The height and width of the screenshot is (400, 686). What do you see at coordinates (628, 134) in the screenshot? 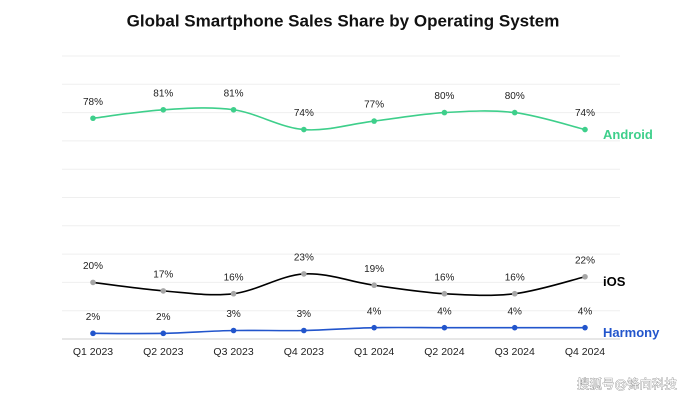
I see `series-label: Android` at bounding box center [628, 134].